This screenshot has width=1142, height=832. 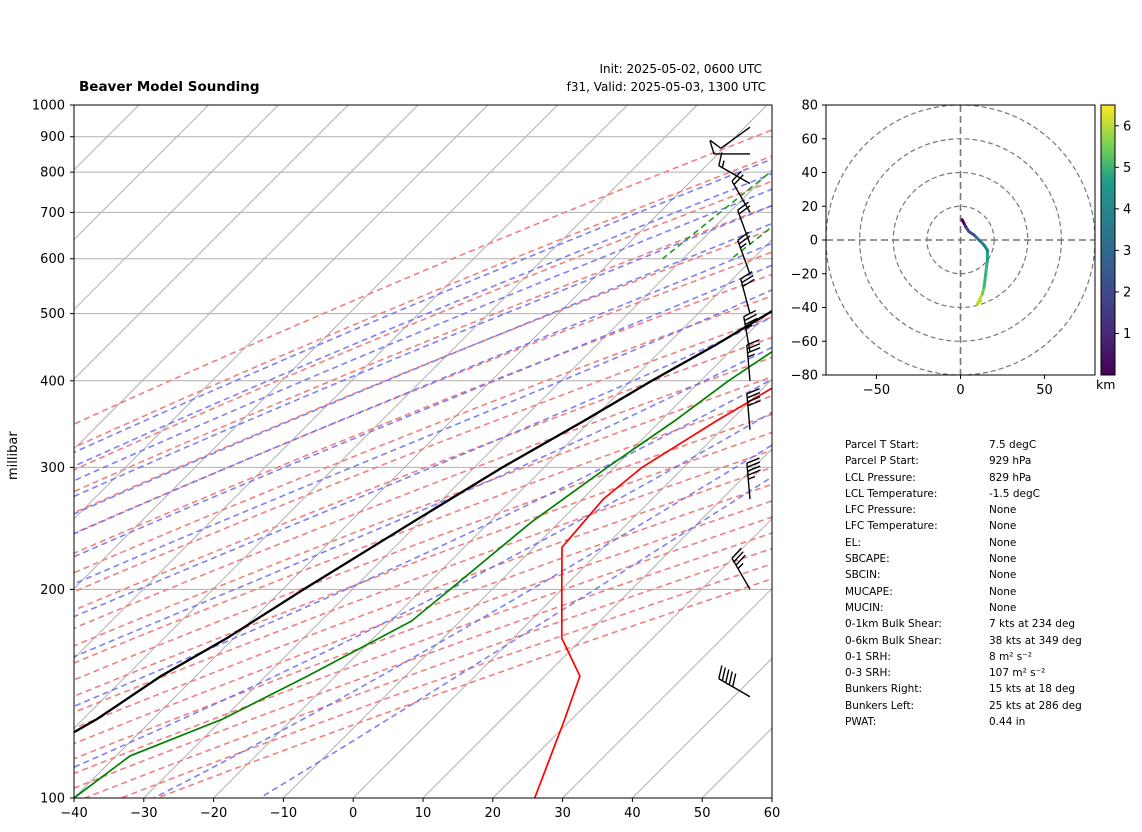 I want to click on colorbar-unit: km, so click(x=1106, y=384).